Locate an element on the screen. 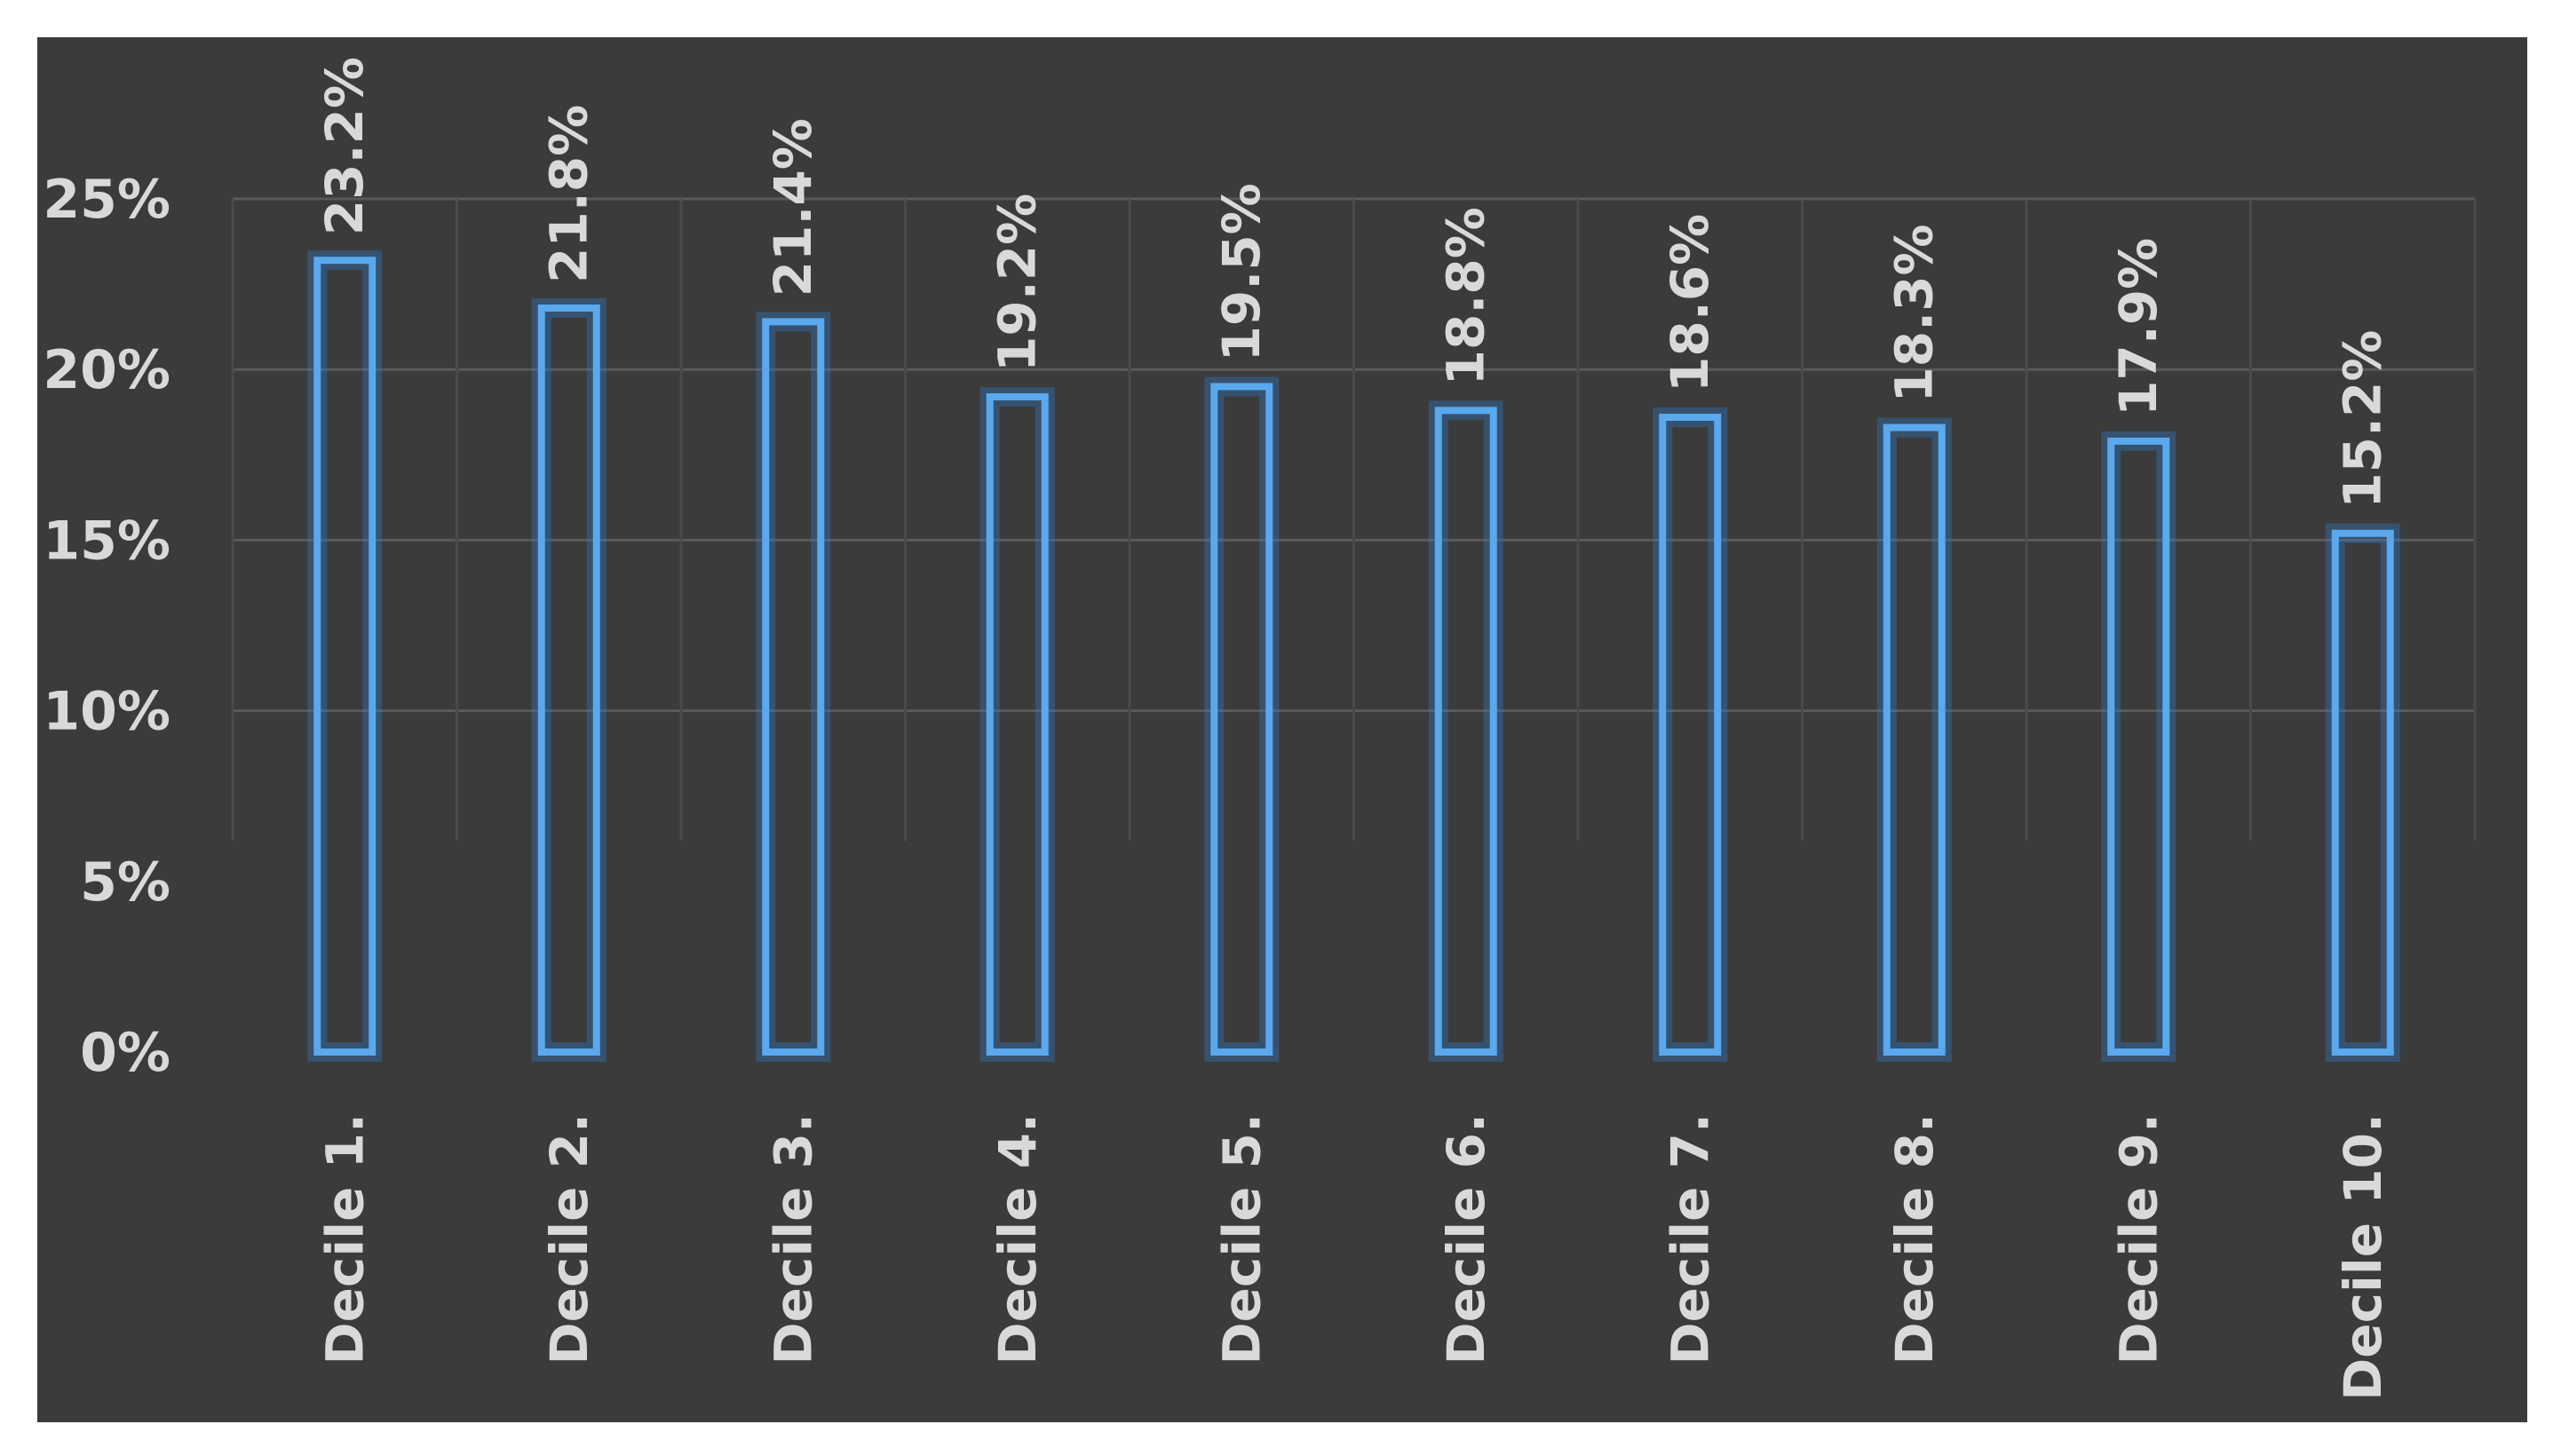  data-label: 21.8% is located at coordinates (569, 194).